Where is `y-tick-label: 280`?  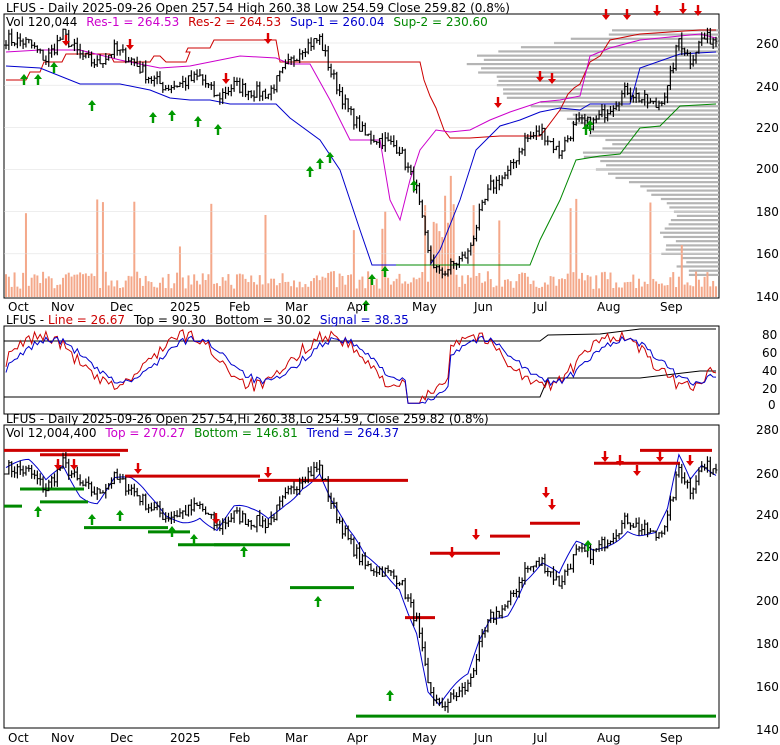
y-tick-label: 280 is located at coordinates (767, 430).